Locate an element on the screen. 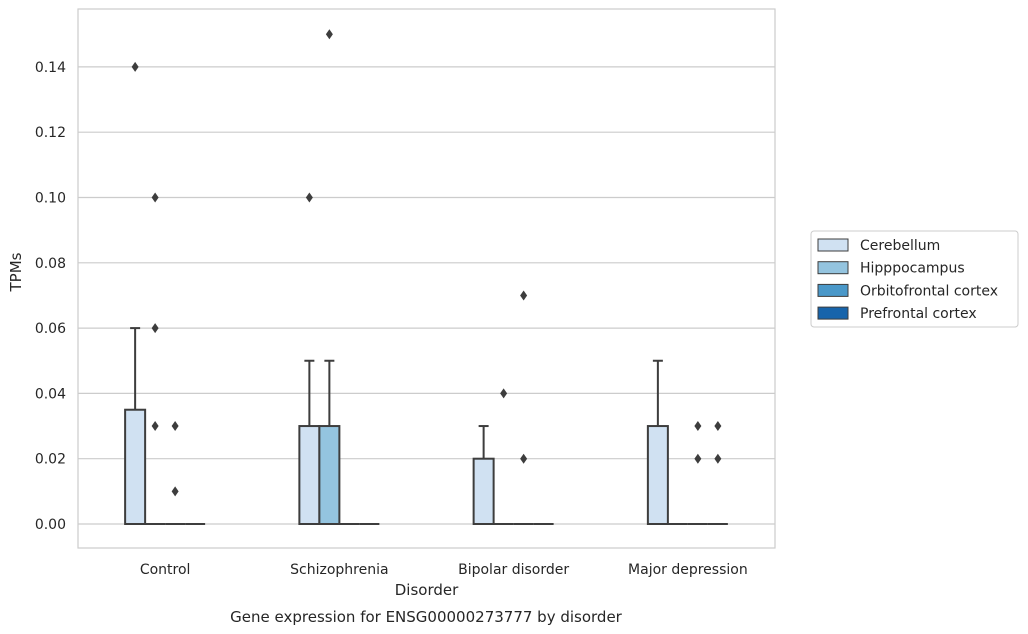 Image resolution: width=1028 pixels, height=634 pixels. y-tick-label: 0.14 is located at coordinates (50, 68).